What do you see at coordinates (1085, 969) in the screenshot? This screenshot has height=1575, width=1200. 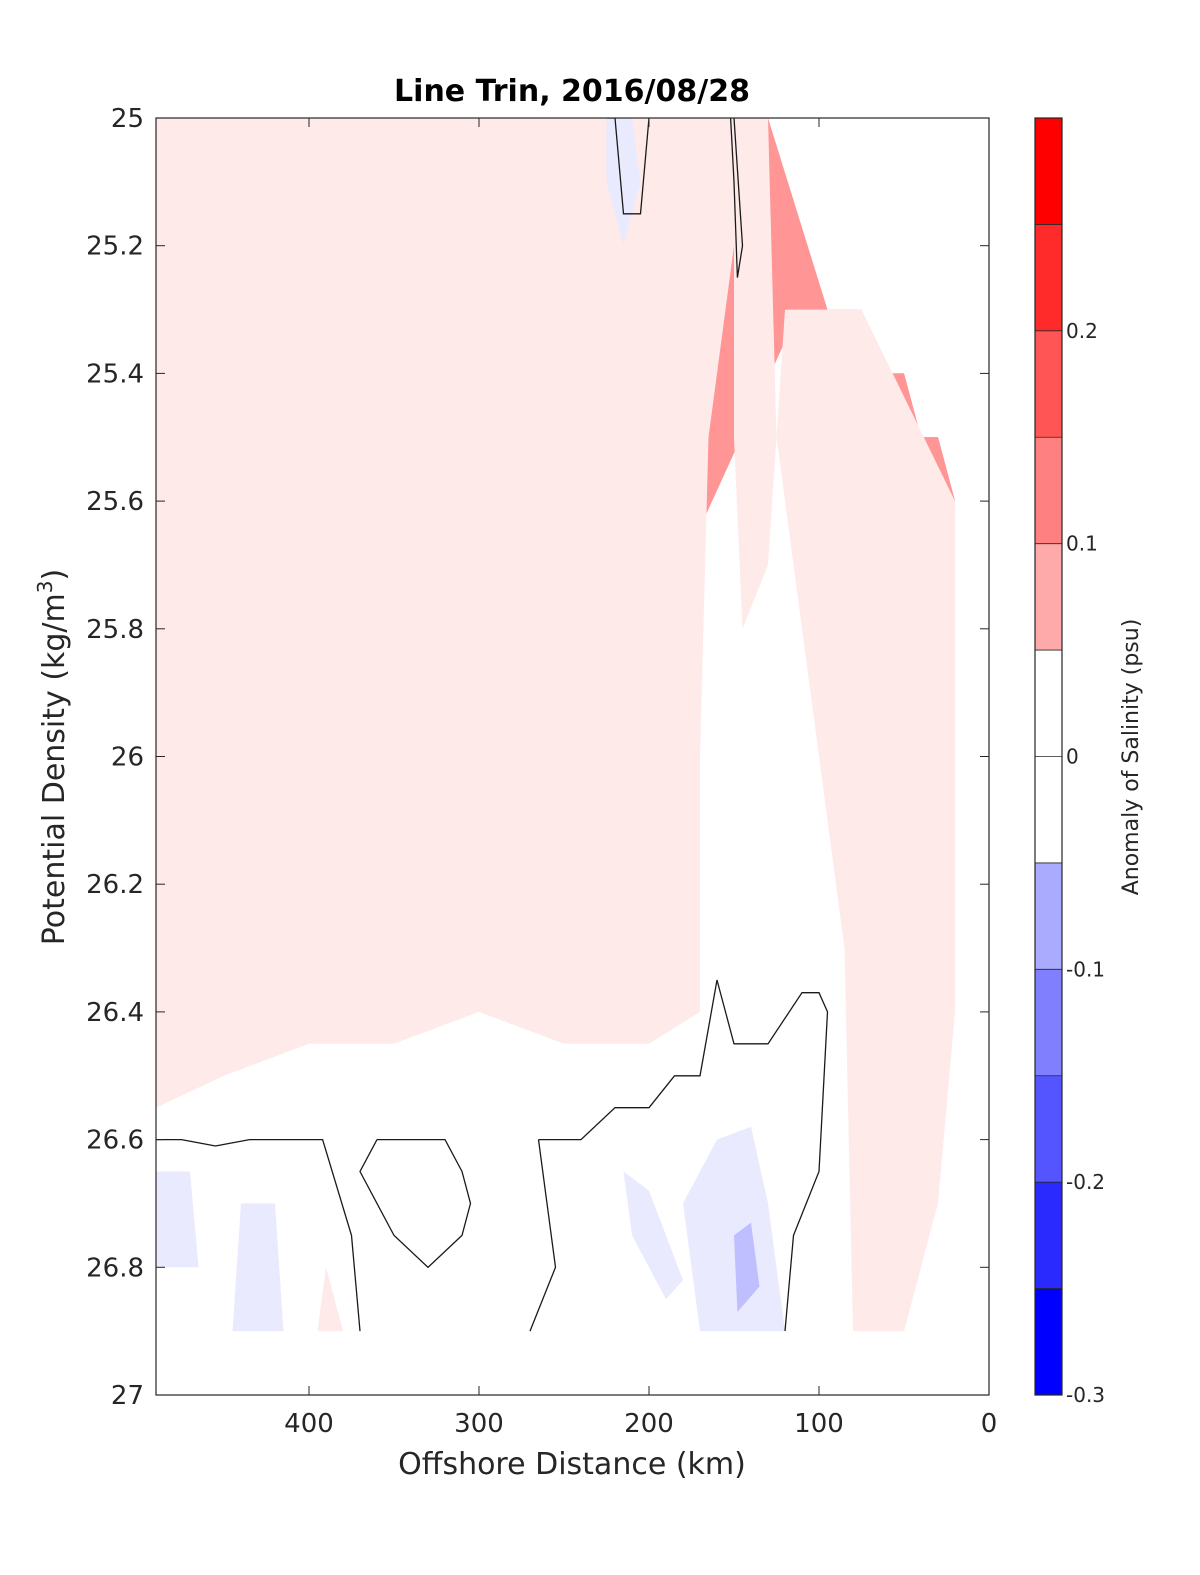 I see `colorbar-tick-label: -0.1` at bounding box center [1085, 969].